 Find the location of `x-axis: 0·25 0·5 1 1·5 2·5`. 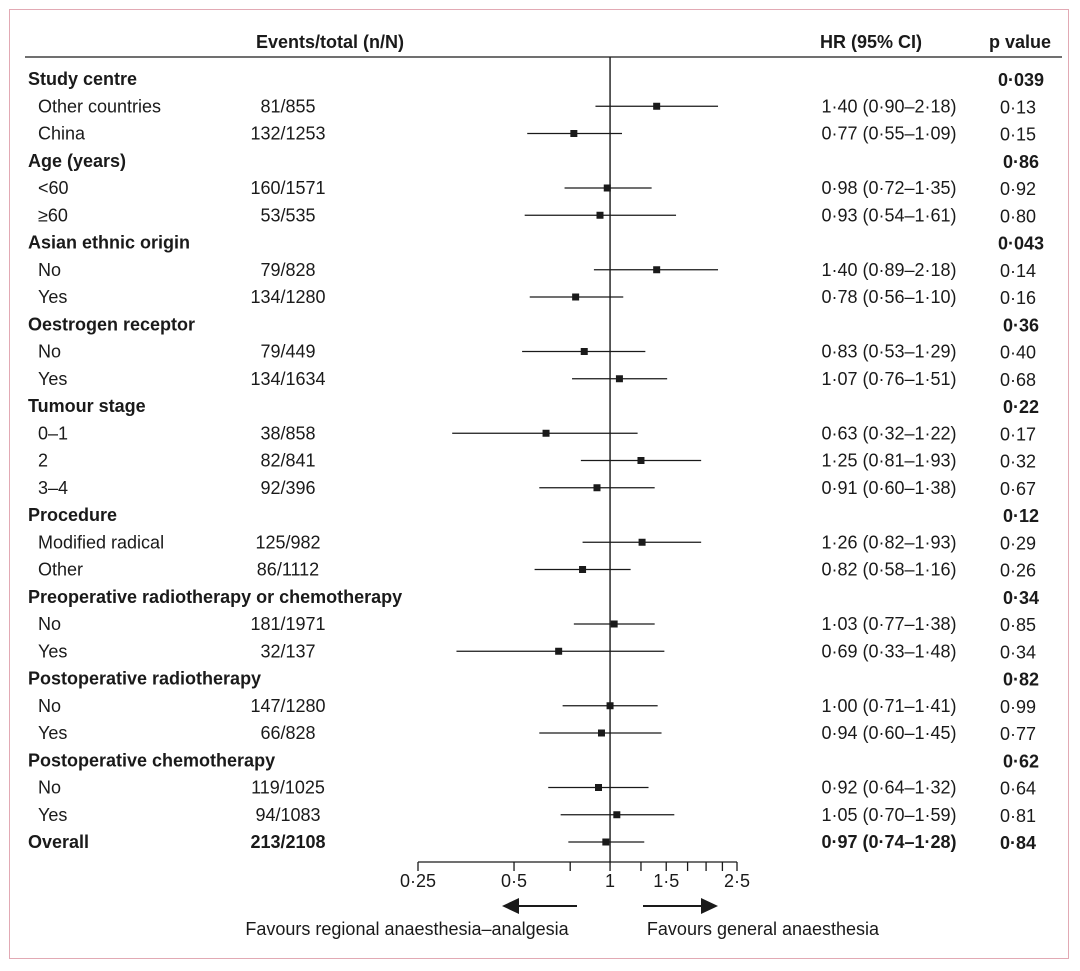

x-axis: 0·25 0·5 1 1·5 2·5 is located at coordinates (575, 876).